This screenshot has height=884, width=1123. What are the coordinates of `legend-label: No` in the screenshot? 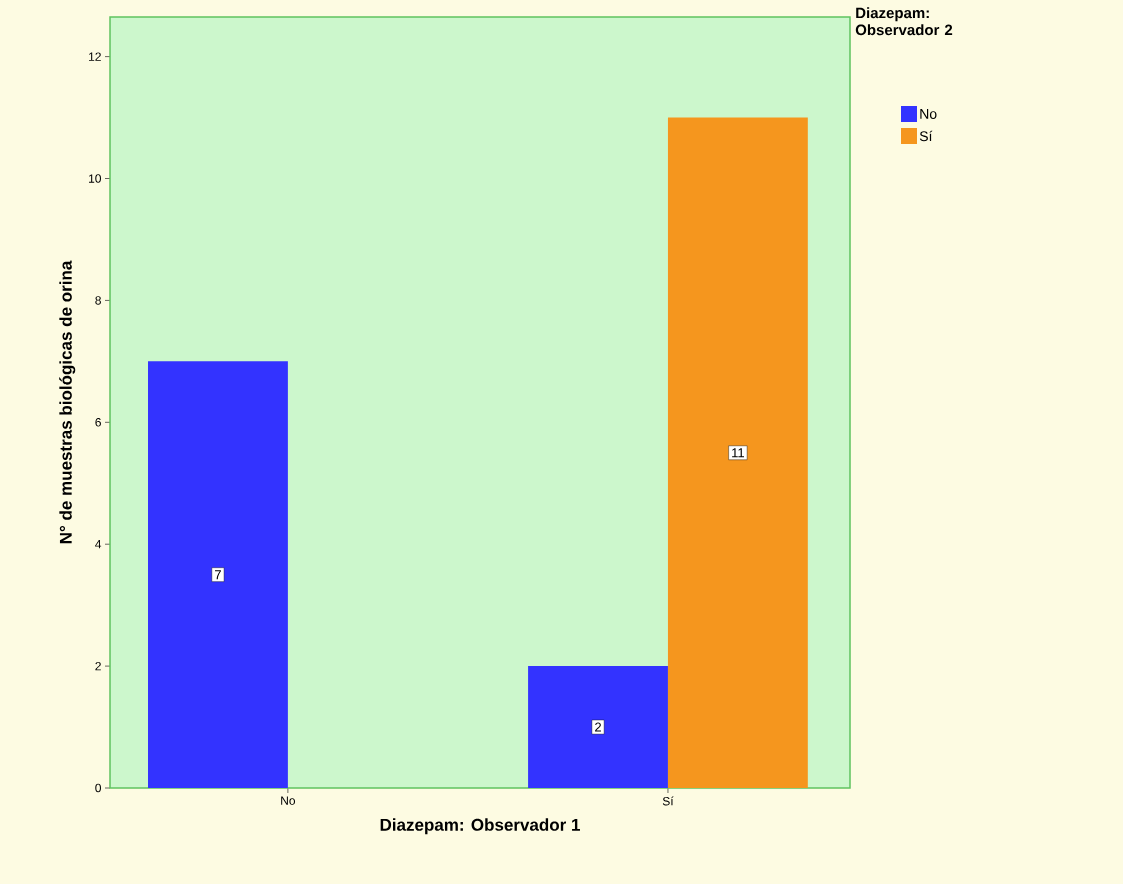 It's located at (928, 114).